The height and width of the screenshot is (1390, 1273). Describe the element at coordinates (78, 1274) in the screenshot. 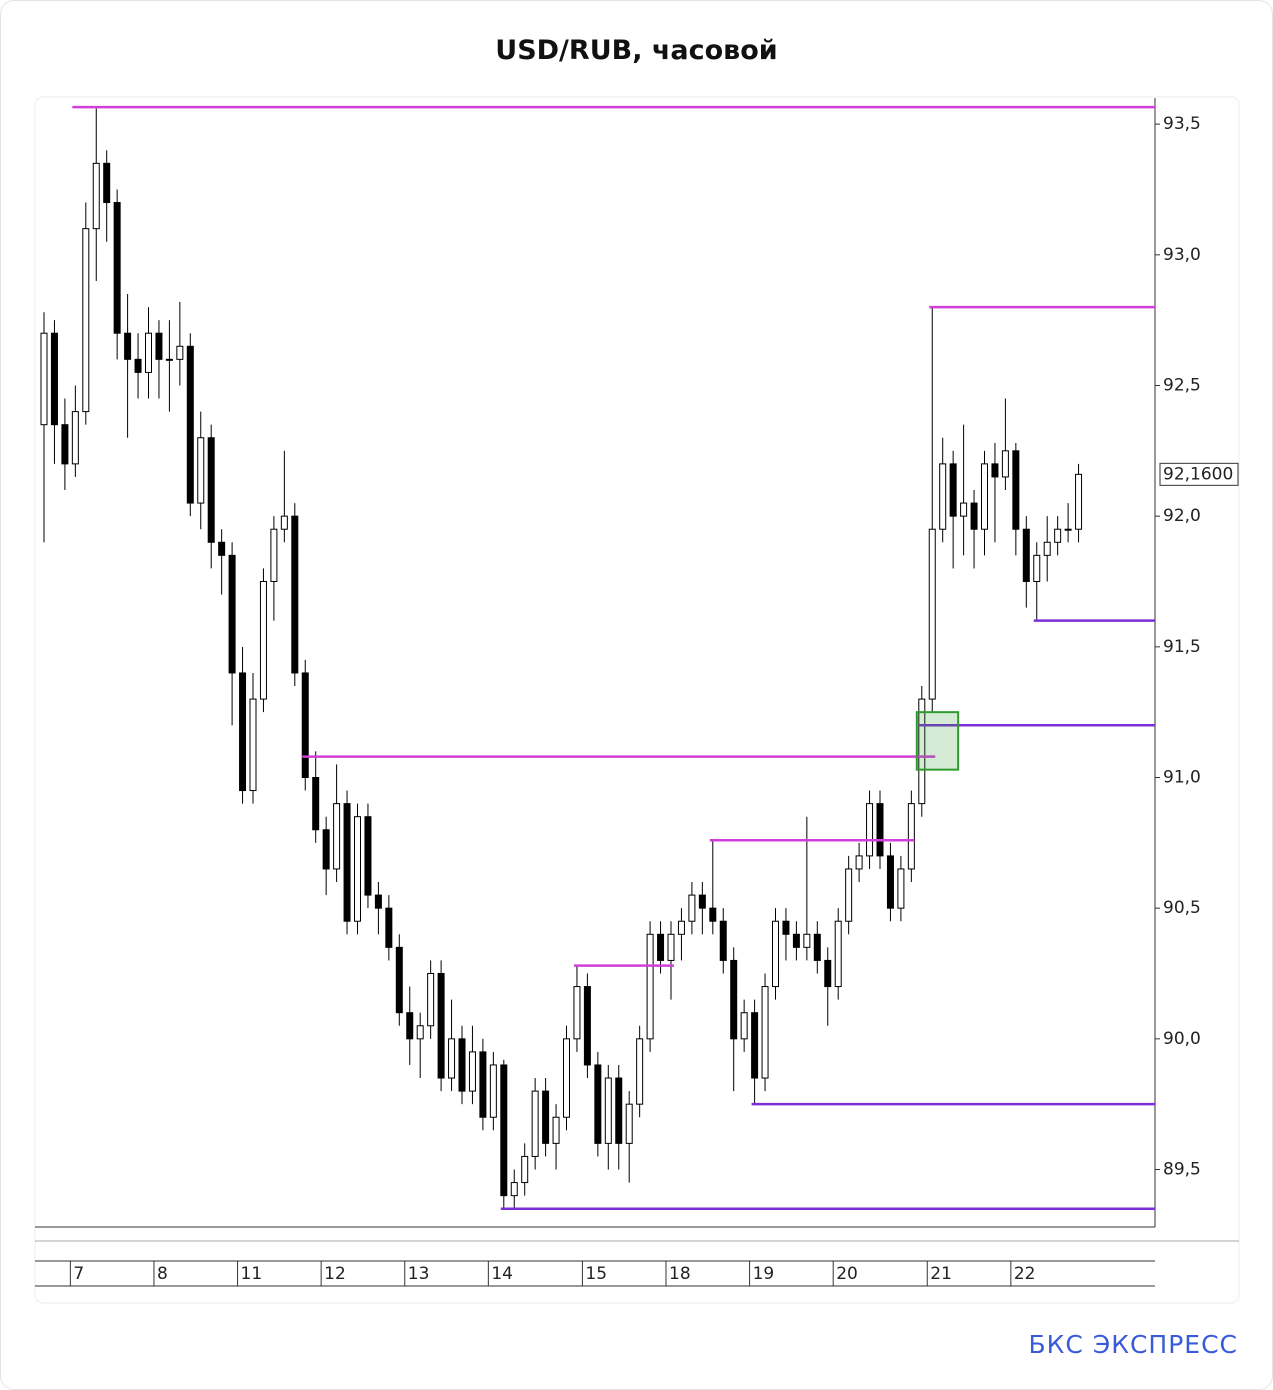

I see `x-tick-label: 7` at that location.